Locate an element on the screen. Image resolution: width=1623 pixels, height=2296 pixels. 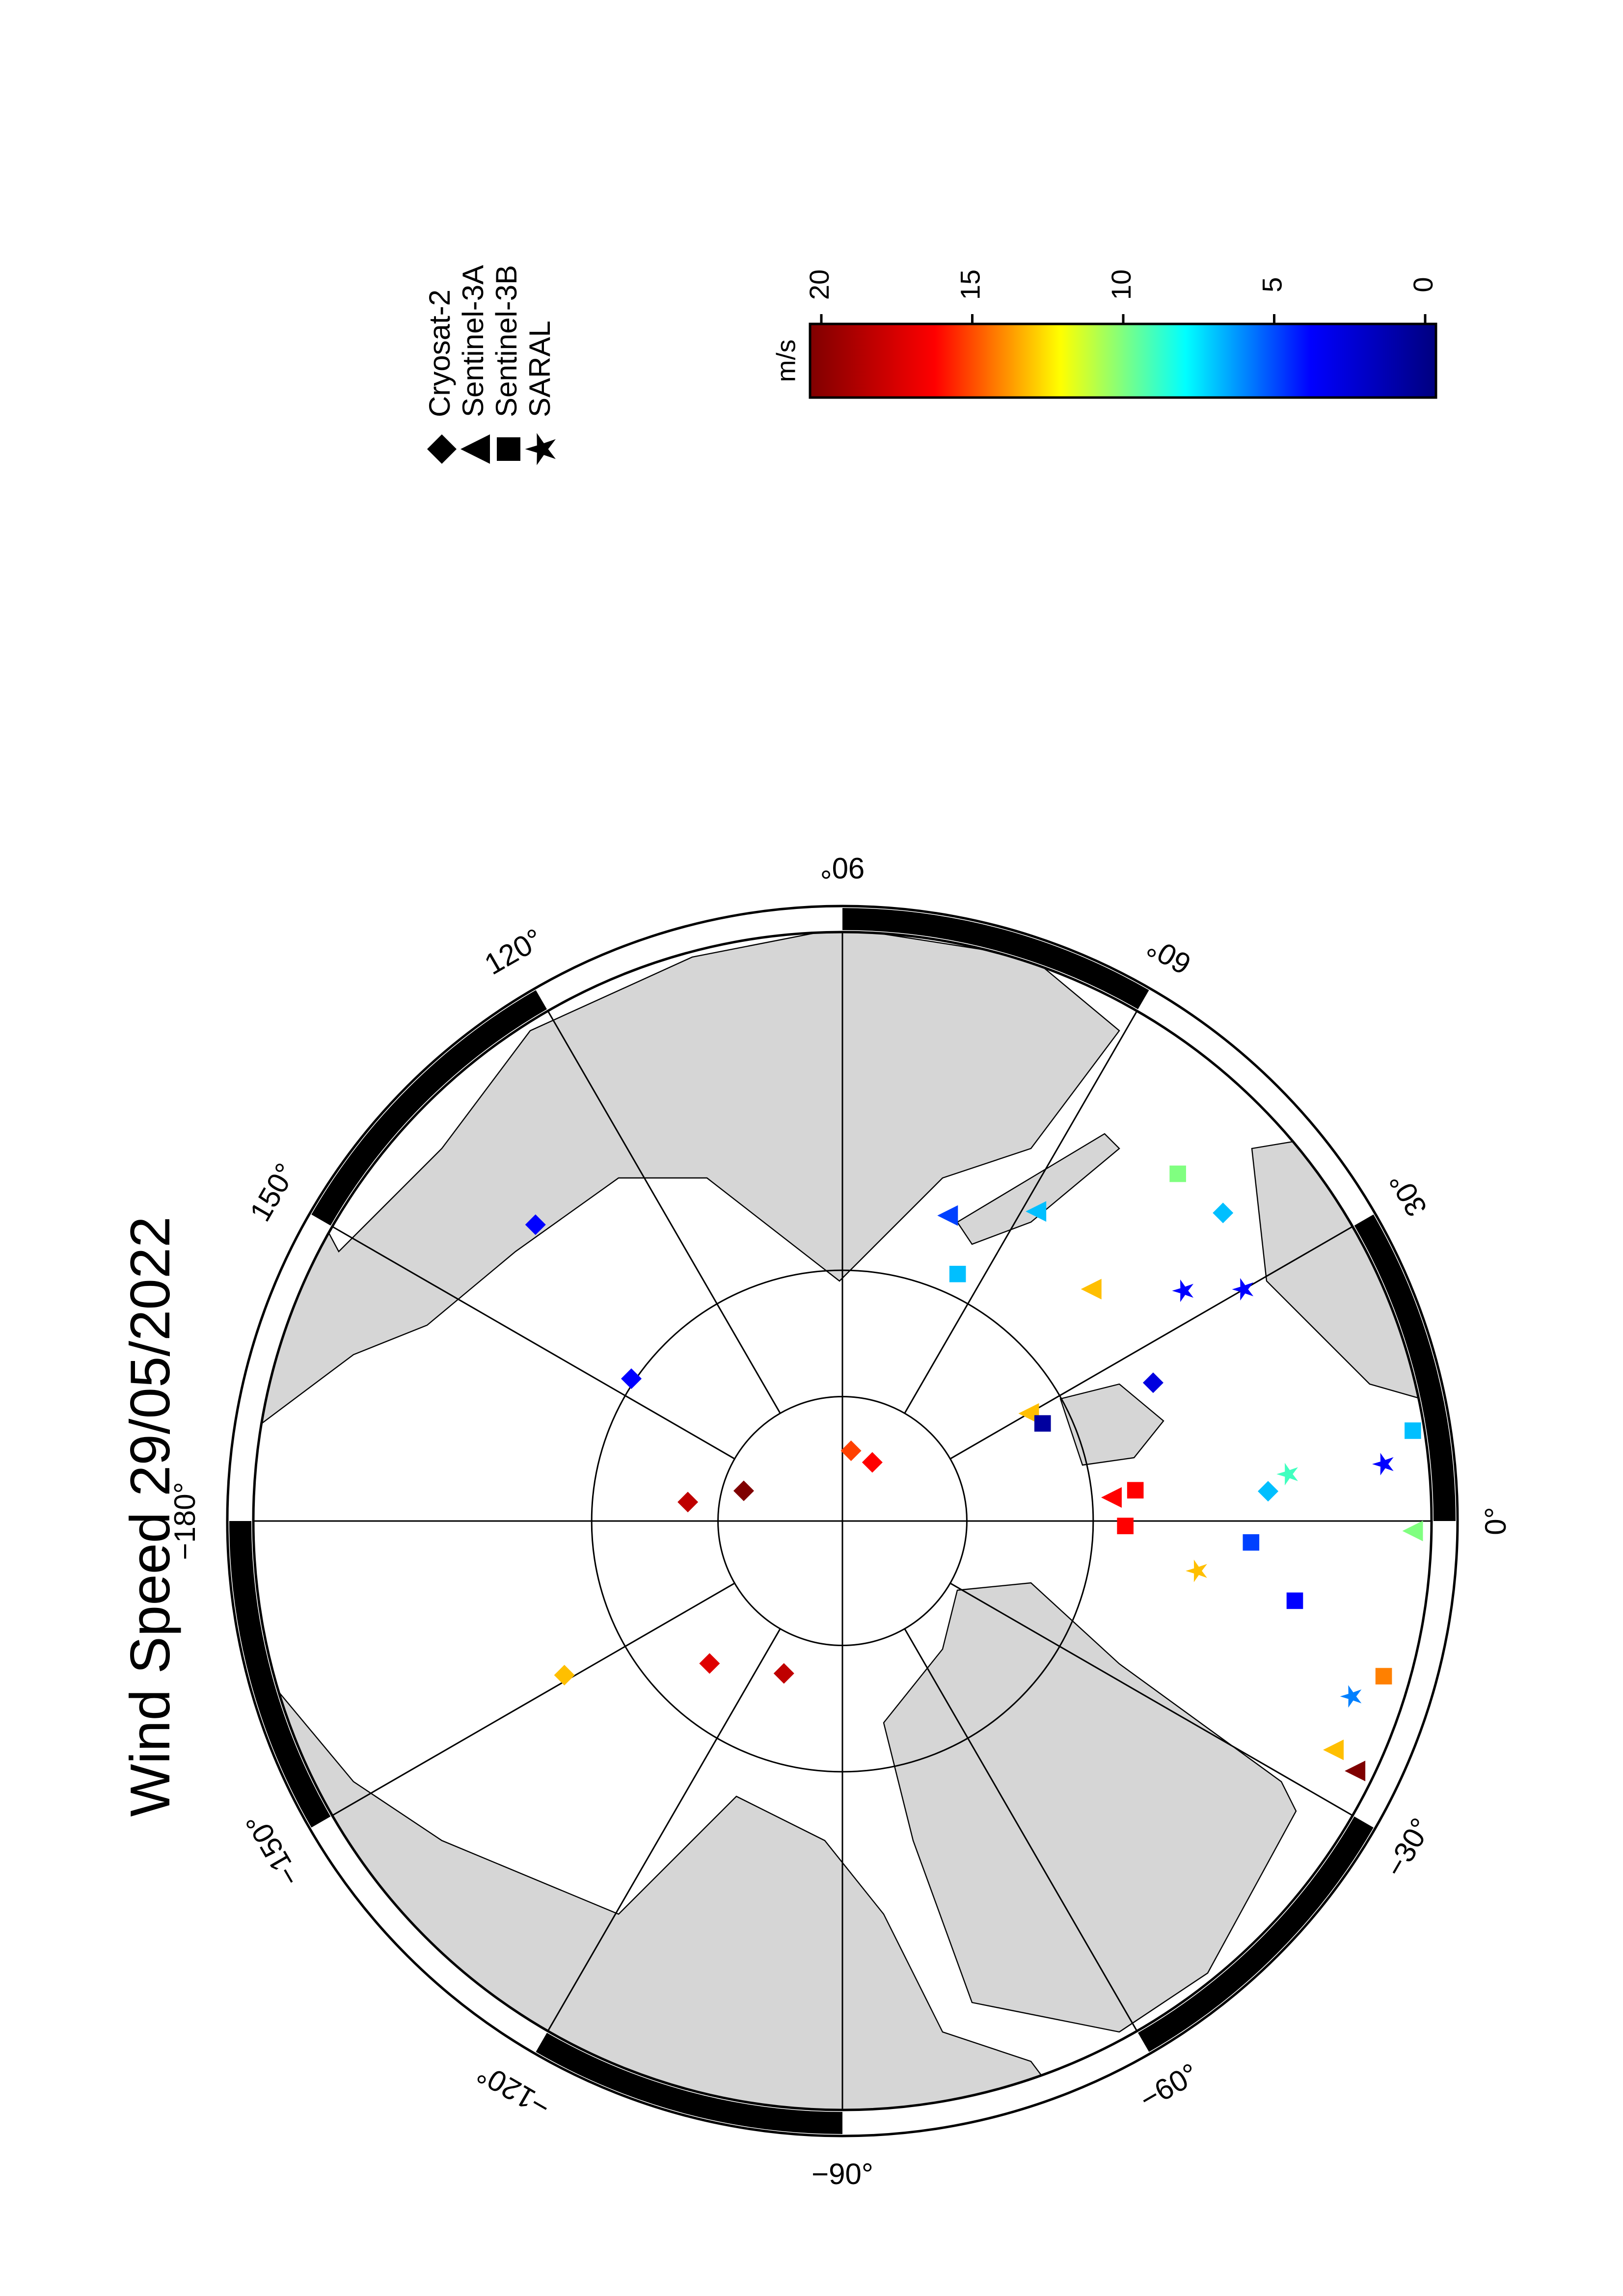
land-asia is located at coordinates (686, 1188).